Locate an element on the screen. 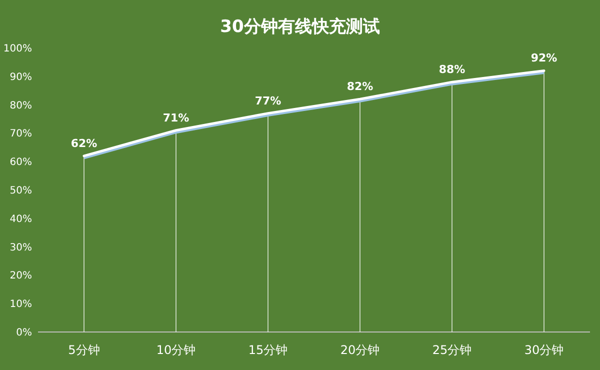  y-tick-label: 60% is located at coordinates (21, 162).